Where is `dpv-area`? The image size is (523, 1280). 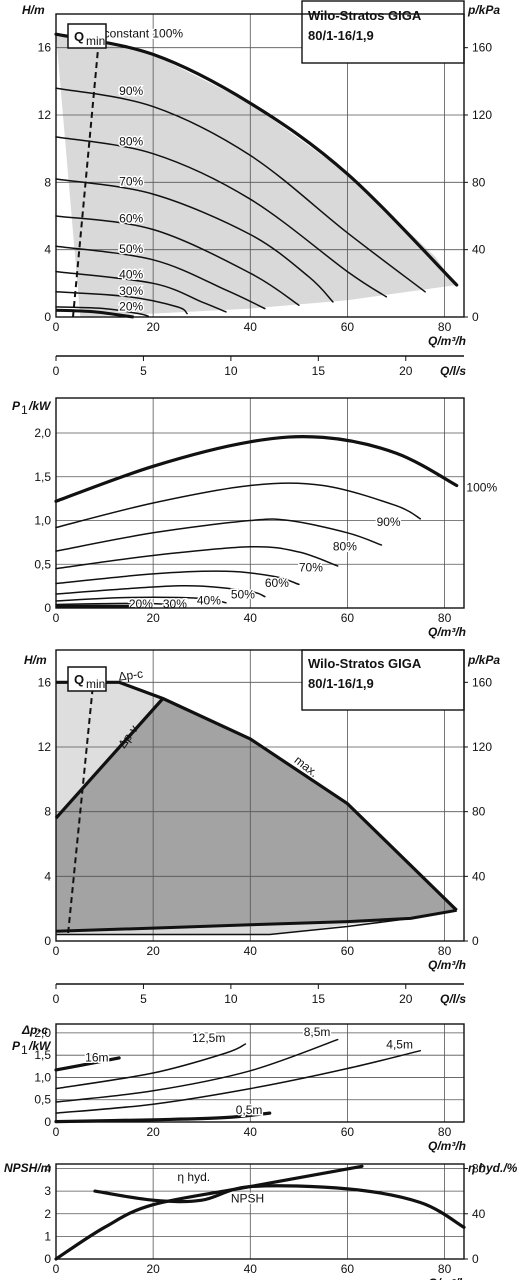
dpv-area is located at coordinates (256, 815).